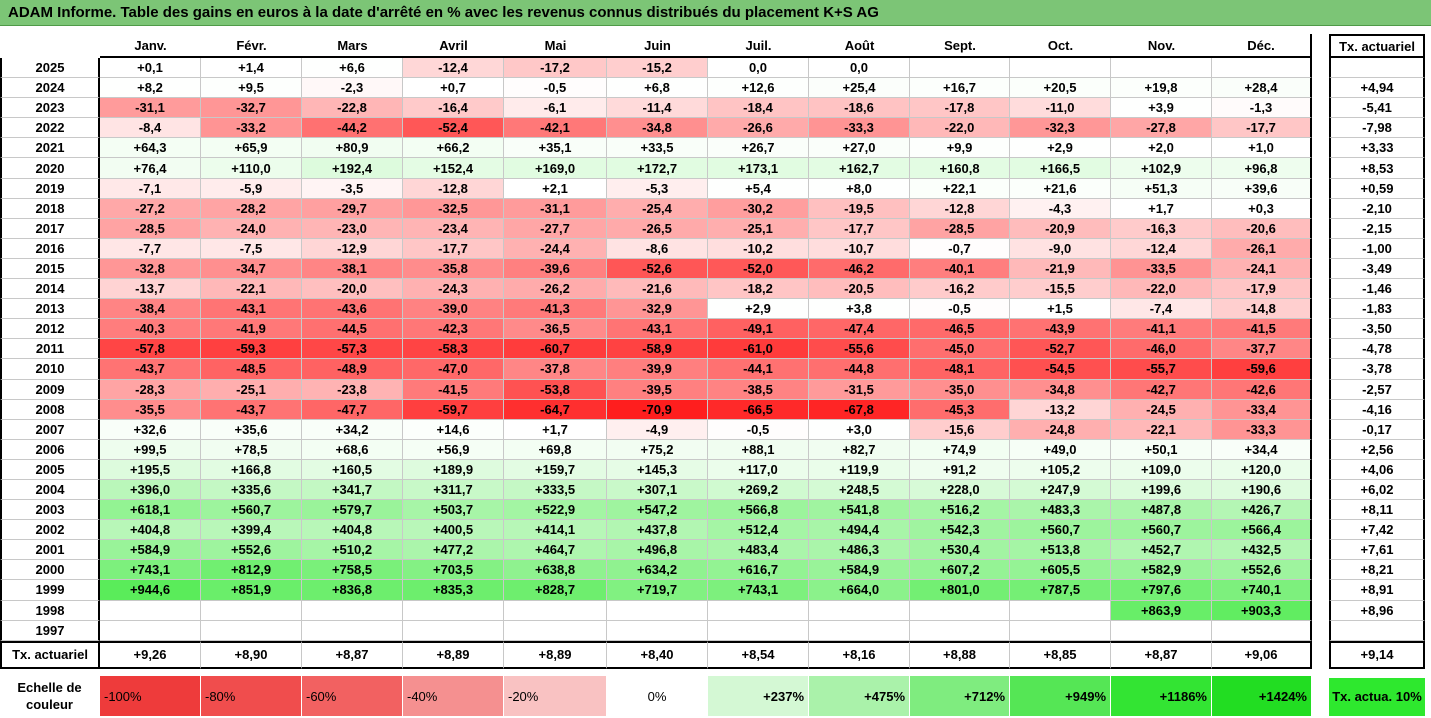 This screenshot has width=1431, height=718. I want to click on gain-cell: -40,3, so click(150, 329).